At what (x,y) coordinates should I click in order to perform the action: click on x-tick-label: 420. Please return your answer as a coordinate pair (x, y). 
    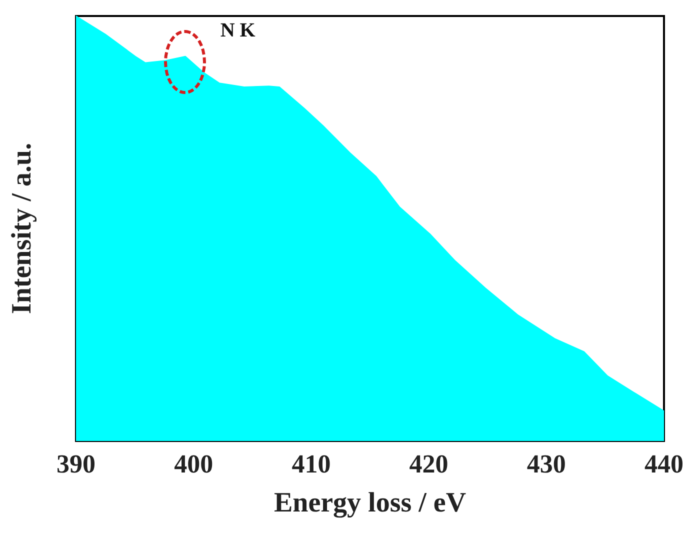
    Looking at the image, I should click on (428, 464).